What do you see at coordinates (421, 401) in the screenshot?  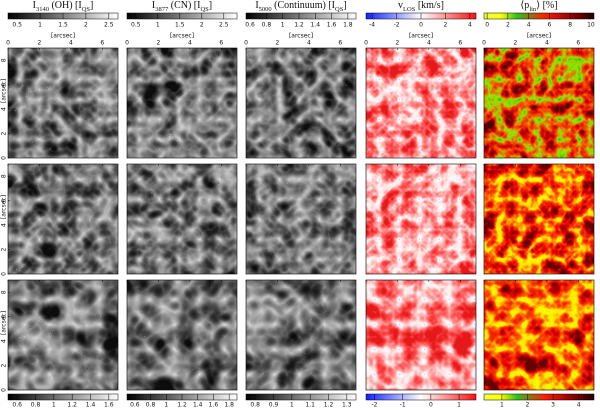 I see `colorbar: -2 -1 0 1` at bounding box center [421, 401].